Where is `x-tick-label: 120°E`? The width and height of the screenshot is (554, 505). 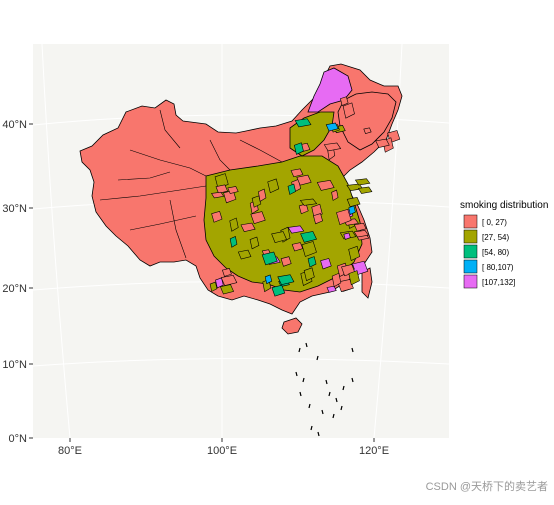
x-tick-label: 120°E is located at coordinates (374, 451).